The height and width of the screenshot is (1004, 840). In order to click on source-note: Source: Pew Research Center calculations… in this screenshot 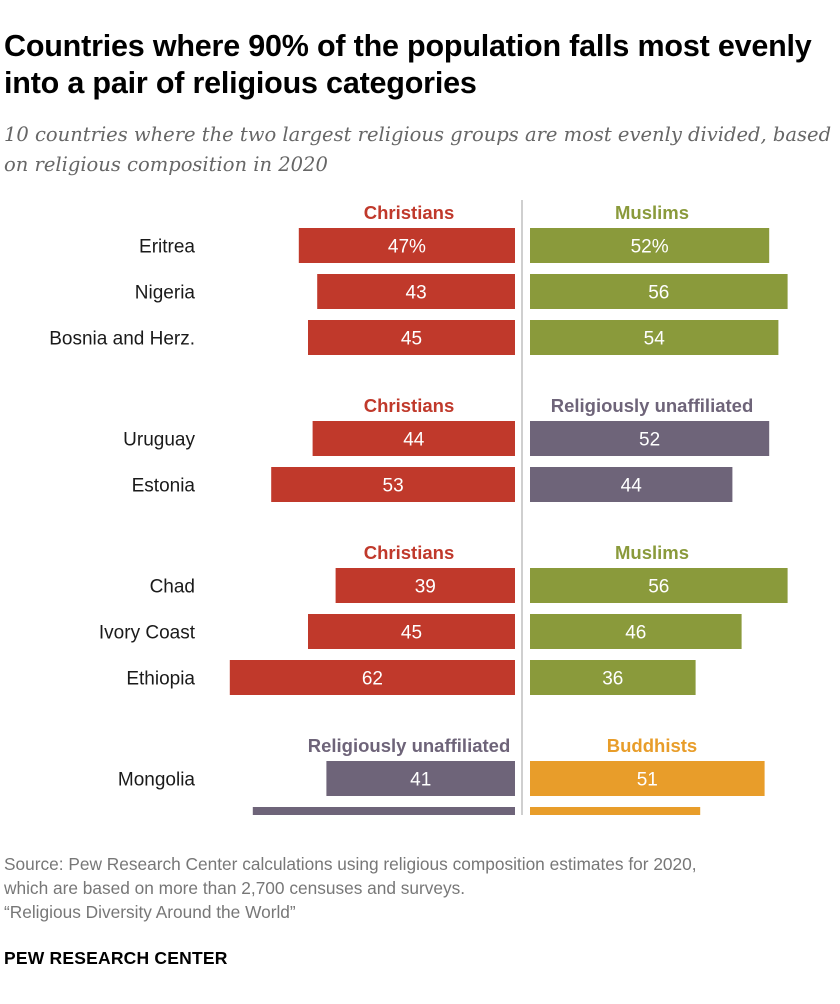, I will do `click(419, 888)`.